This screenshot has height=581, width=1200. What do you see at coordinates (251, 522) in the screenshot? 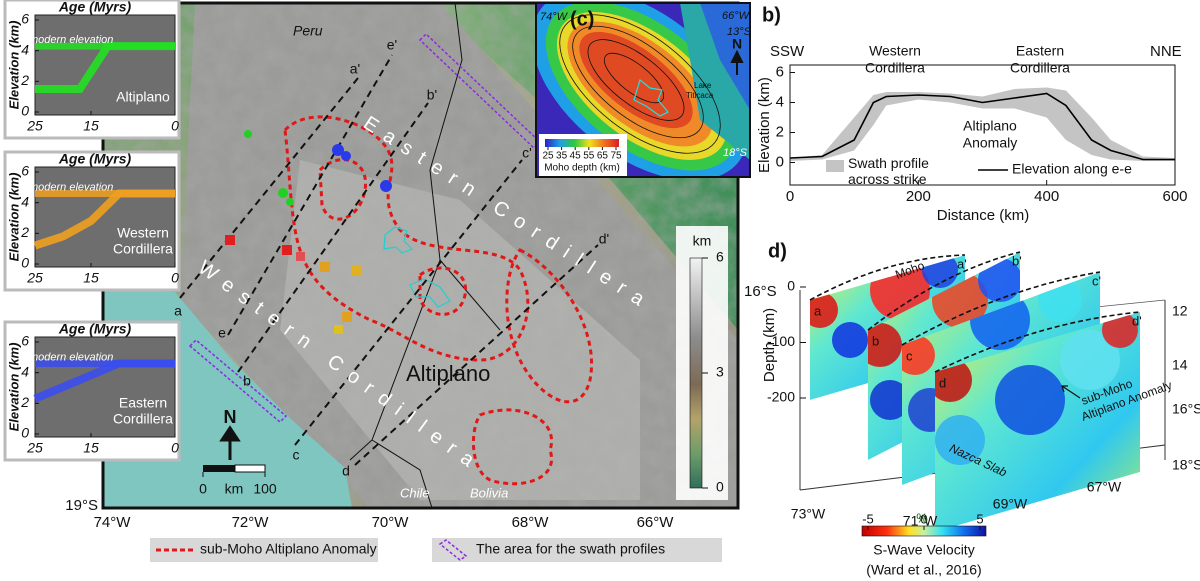
I see `lon-tick-label: 72°W` at bounding box center [251, 522].